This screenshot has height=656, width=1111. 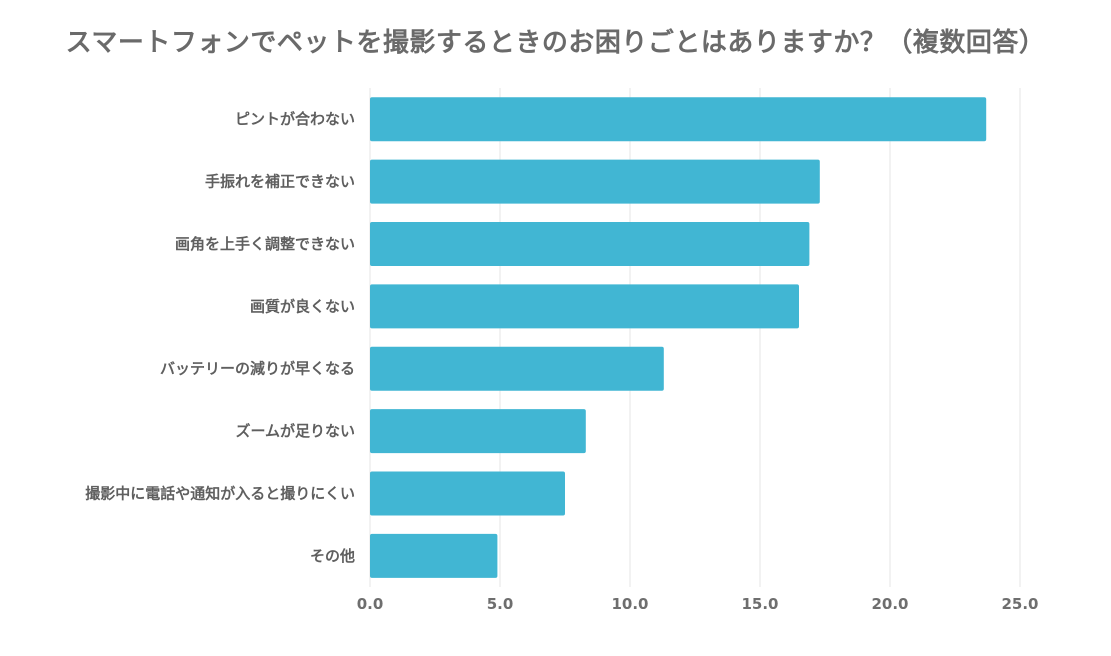 I want to click on category-label-1: 手振れを補正できない, so click(x=280, y=182).